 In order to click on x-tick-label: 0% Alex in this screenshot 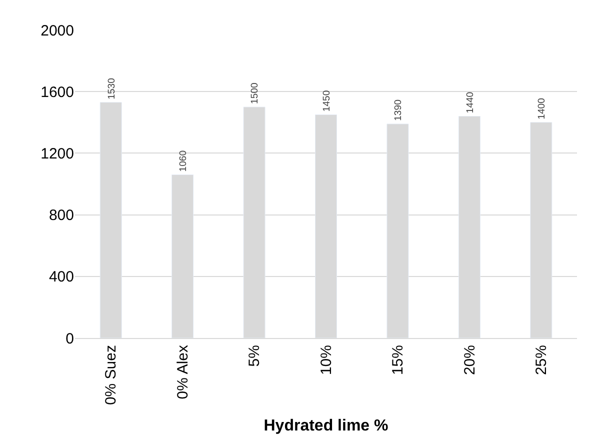, I will do `click(183, 372)`.